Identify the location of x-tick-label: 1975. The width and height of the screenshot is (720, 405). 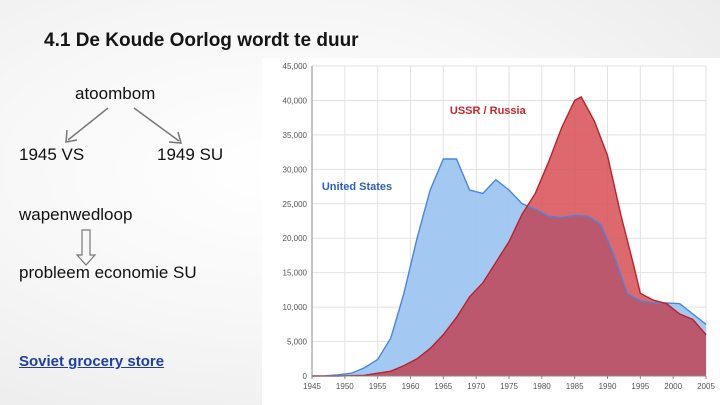
(509, 386).